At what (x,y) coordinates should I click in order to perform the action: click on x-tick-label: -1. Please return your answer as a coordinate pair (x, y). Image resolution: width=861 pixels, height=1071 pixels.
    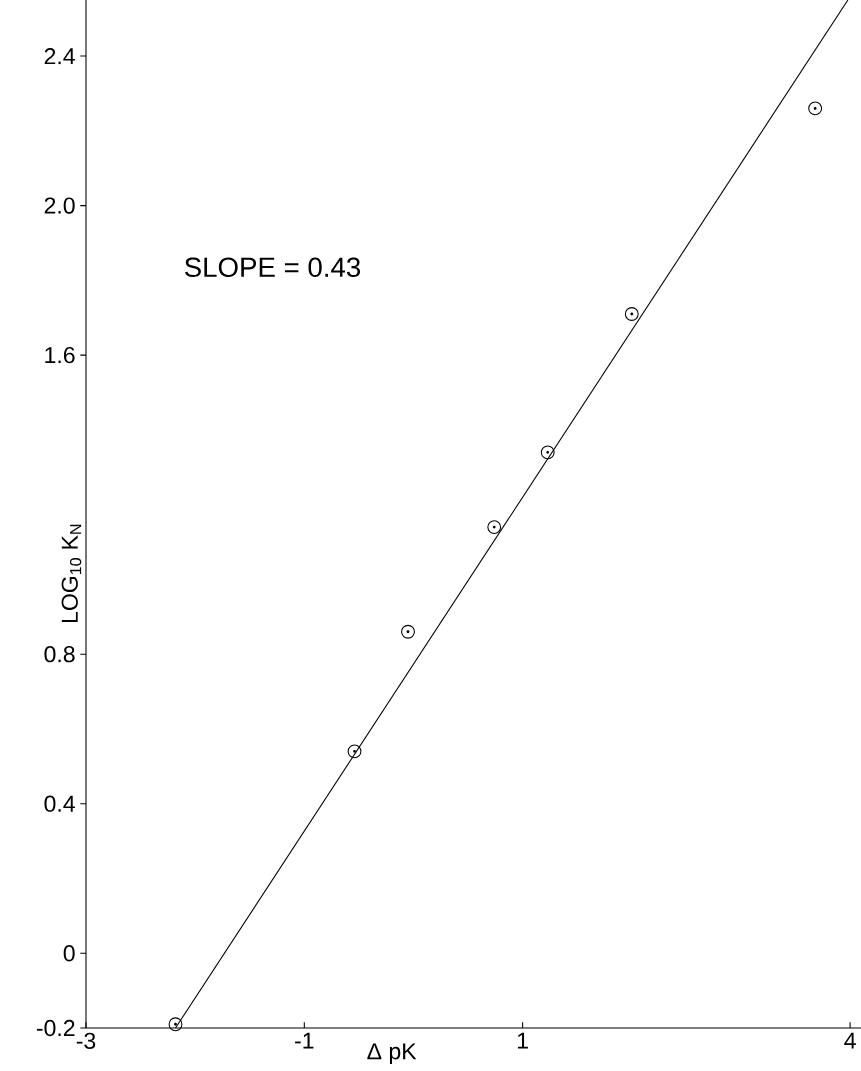
    Looking at the image, I should click on (304, 1040).